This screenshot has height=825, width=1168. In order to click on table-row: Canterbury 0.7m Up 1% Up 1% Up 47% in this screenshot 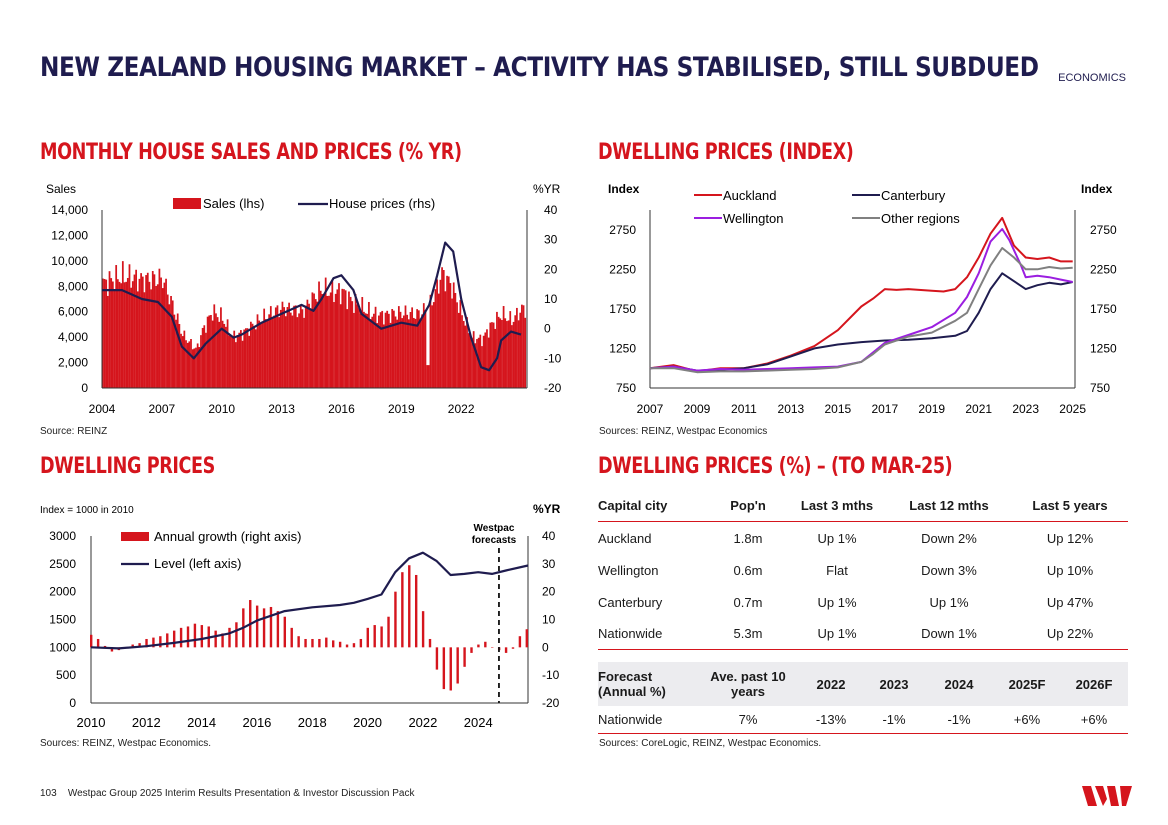, I will do `click(863, 602)`.